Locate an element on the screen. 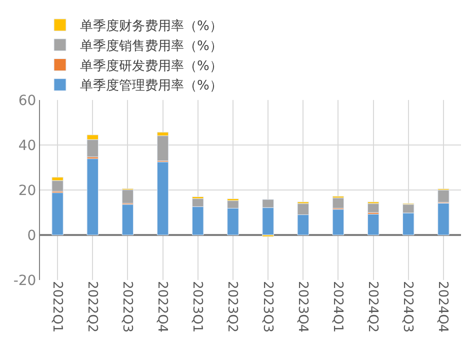 This screenshot has height=343, width=471. x-tick-label: 2024Q3 is located at coordinates (408, 307).